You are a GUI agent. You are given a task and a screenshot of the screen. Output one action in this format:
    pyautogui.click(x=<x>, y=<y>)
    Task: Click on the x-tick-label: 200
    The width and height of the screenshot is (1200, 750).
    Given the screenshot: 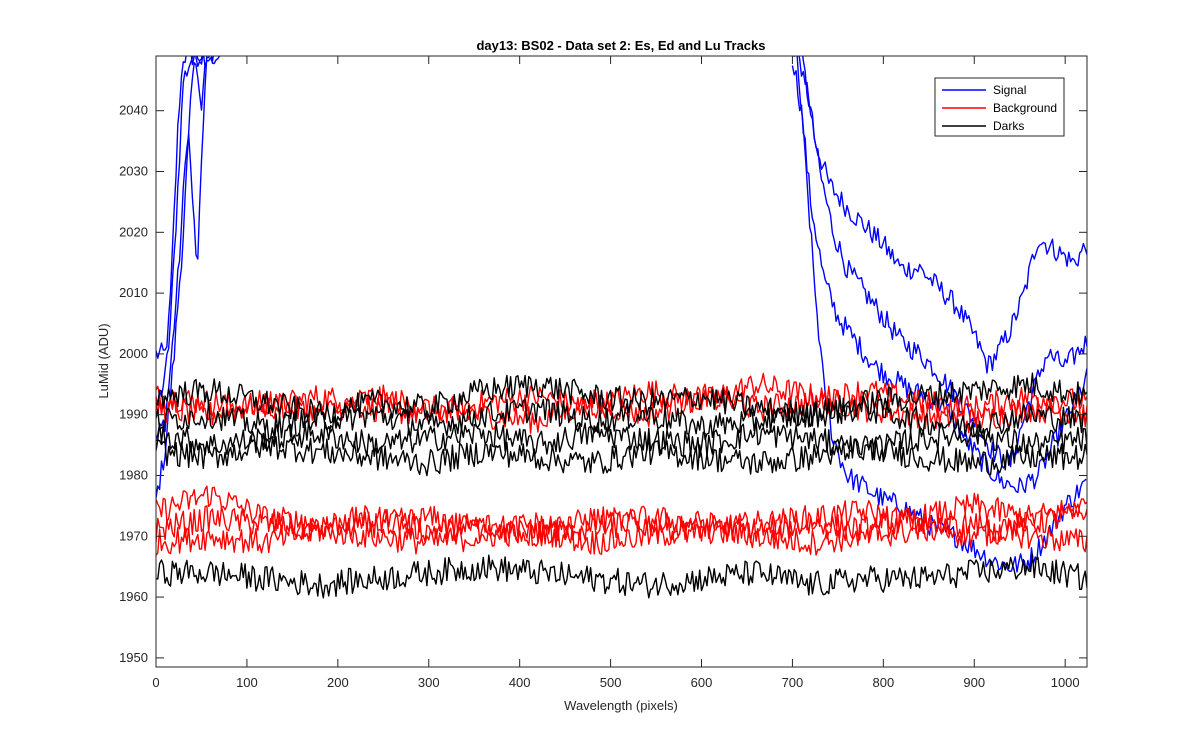 What is the action you would take?
    pyautogui.click(x=338, y=682)
    